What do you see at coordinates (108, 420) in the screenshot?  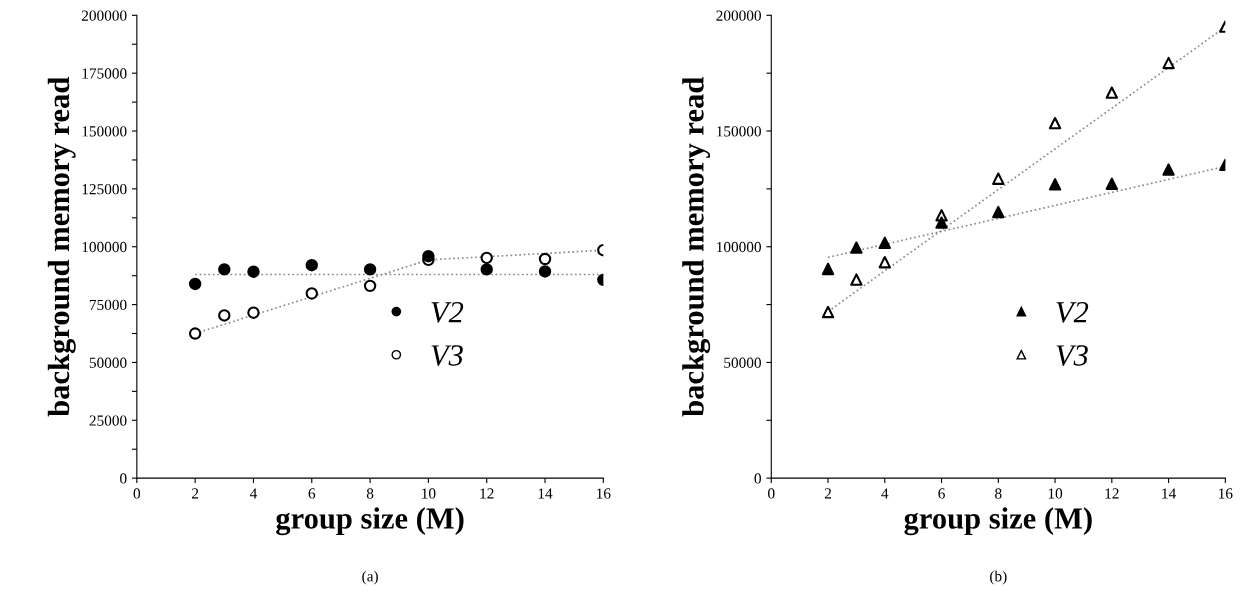 I see `y-tick-label: 25000` at bounding box center [108, 420].